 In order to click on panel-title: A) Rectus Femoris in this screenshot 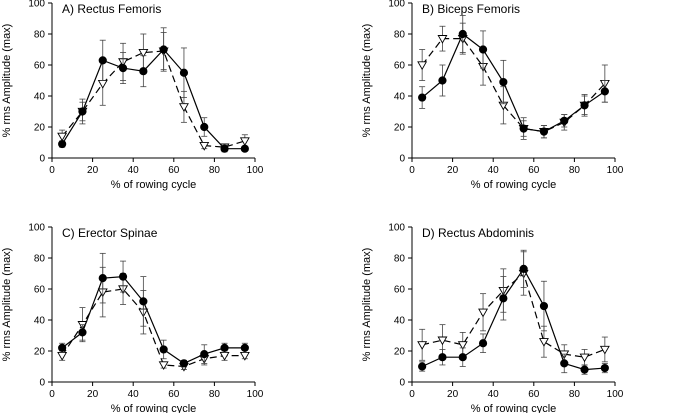, I will do `click(111, 9)`.